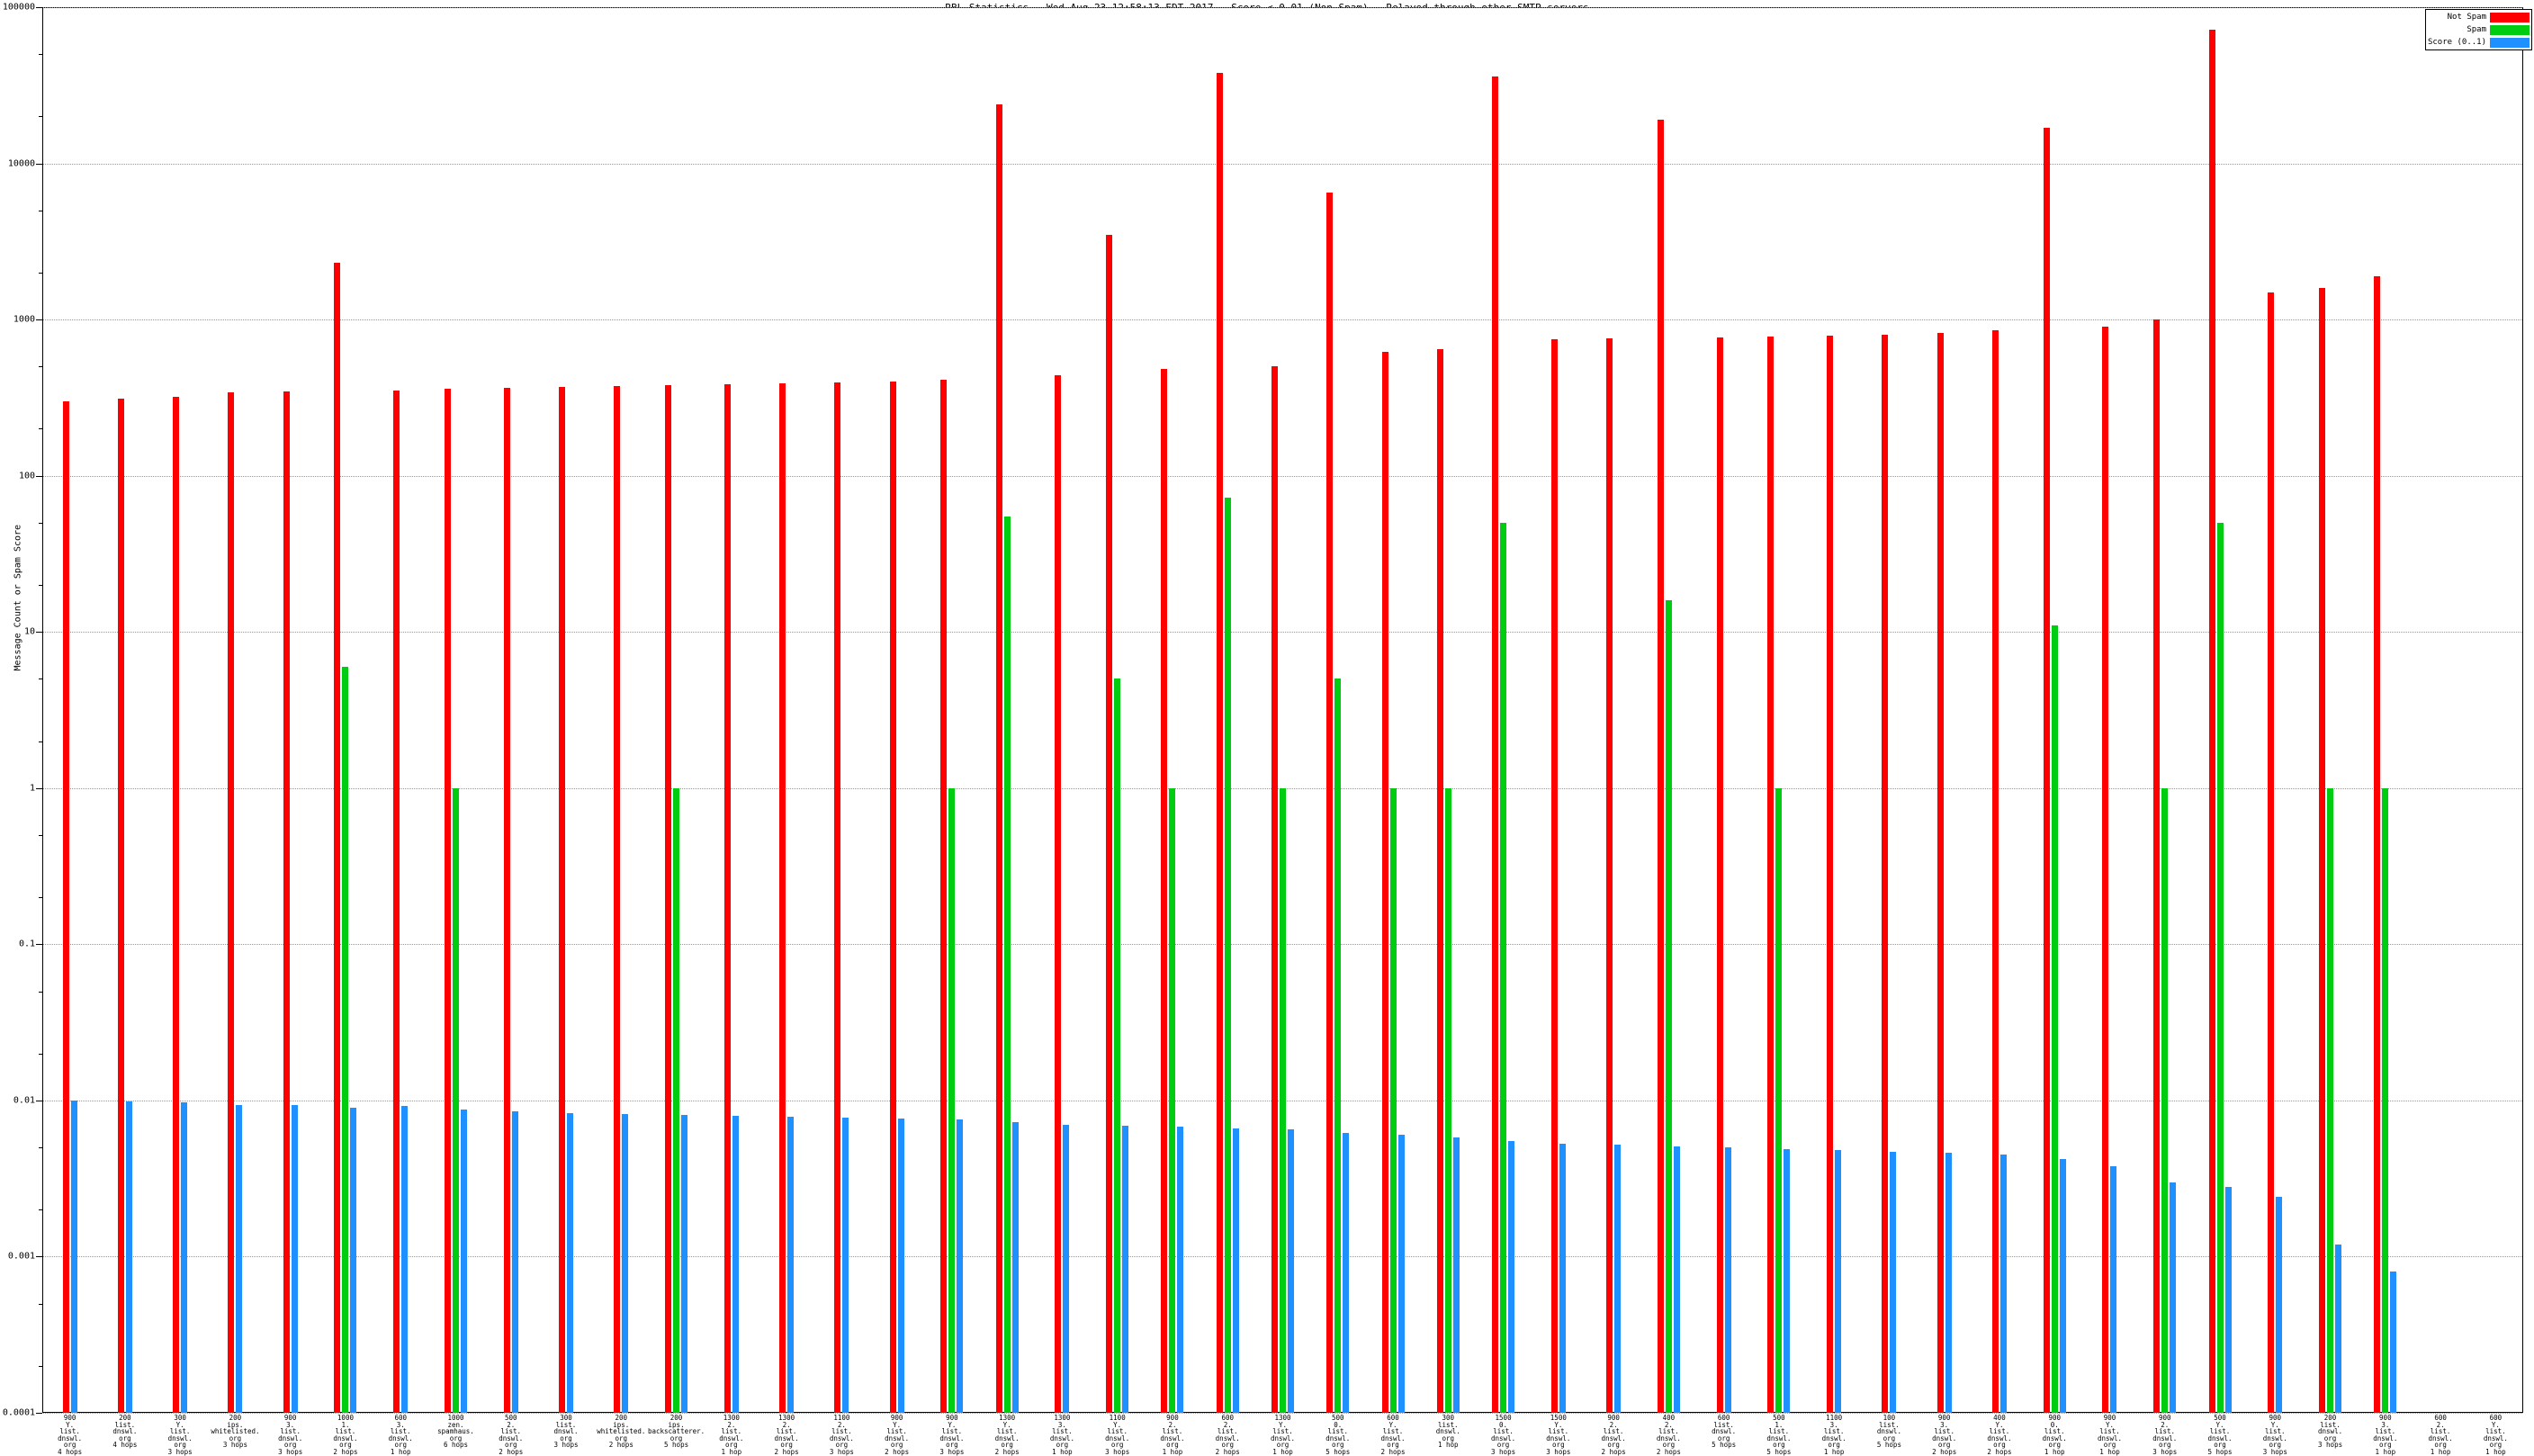 Image resolution: width=2534 pixels, height=1456 pixels. I want to click on legend-item: Score (0..1), so click(2479, 43).